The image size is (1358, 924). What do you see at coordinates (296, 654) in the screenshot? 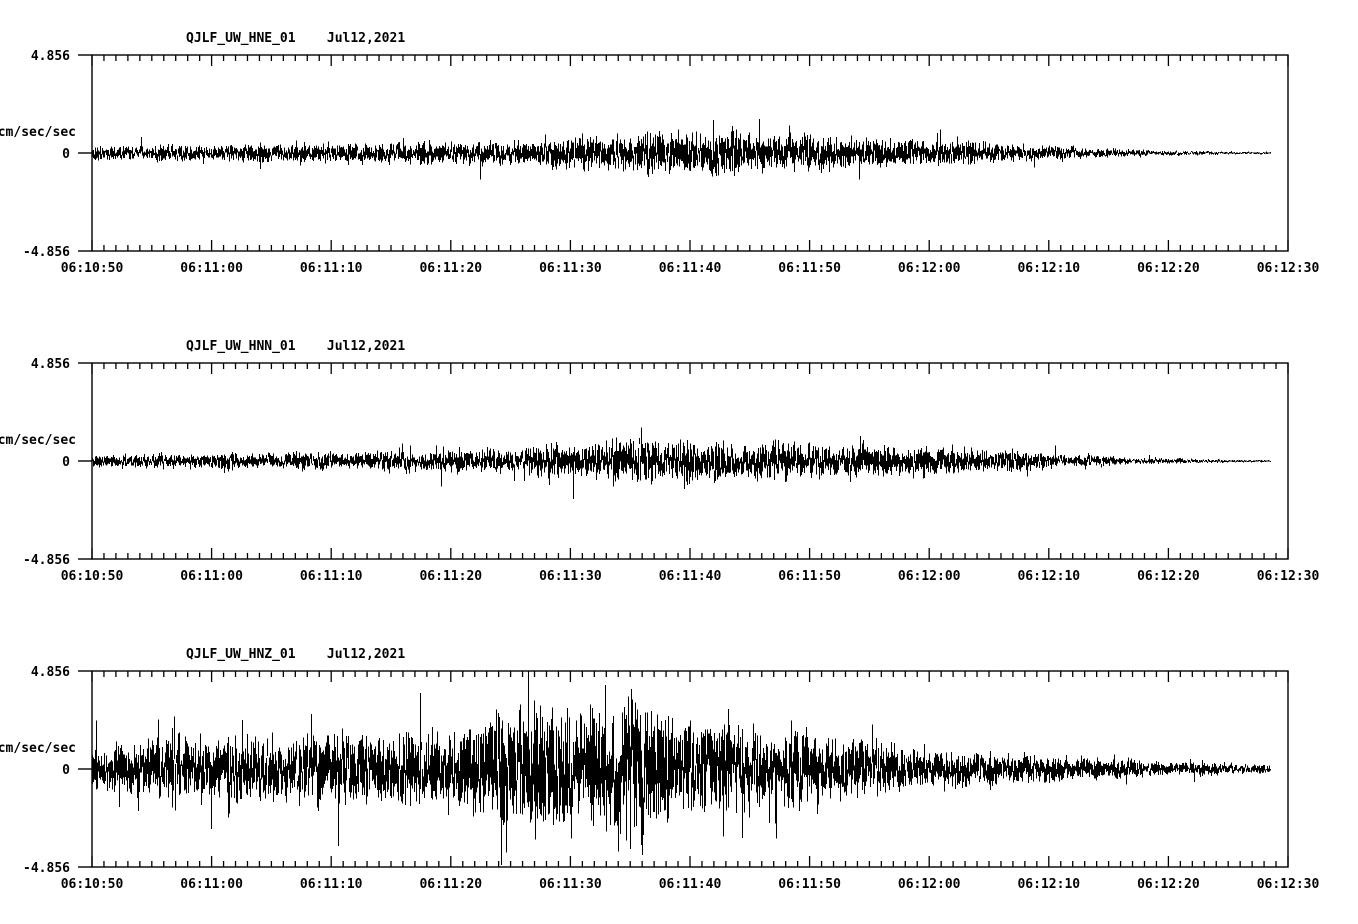
I see `panel-title-hnz: QJLF_UW_HNZ_01 Jul12,2021` at bounding box center [296, 654].